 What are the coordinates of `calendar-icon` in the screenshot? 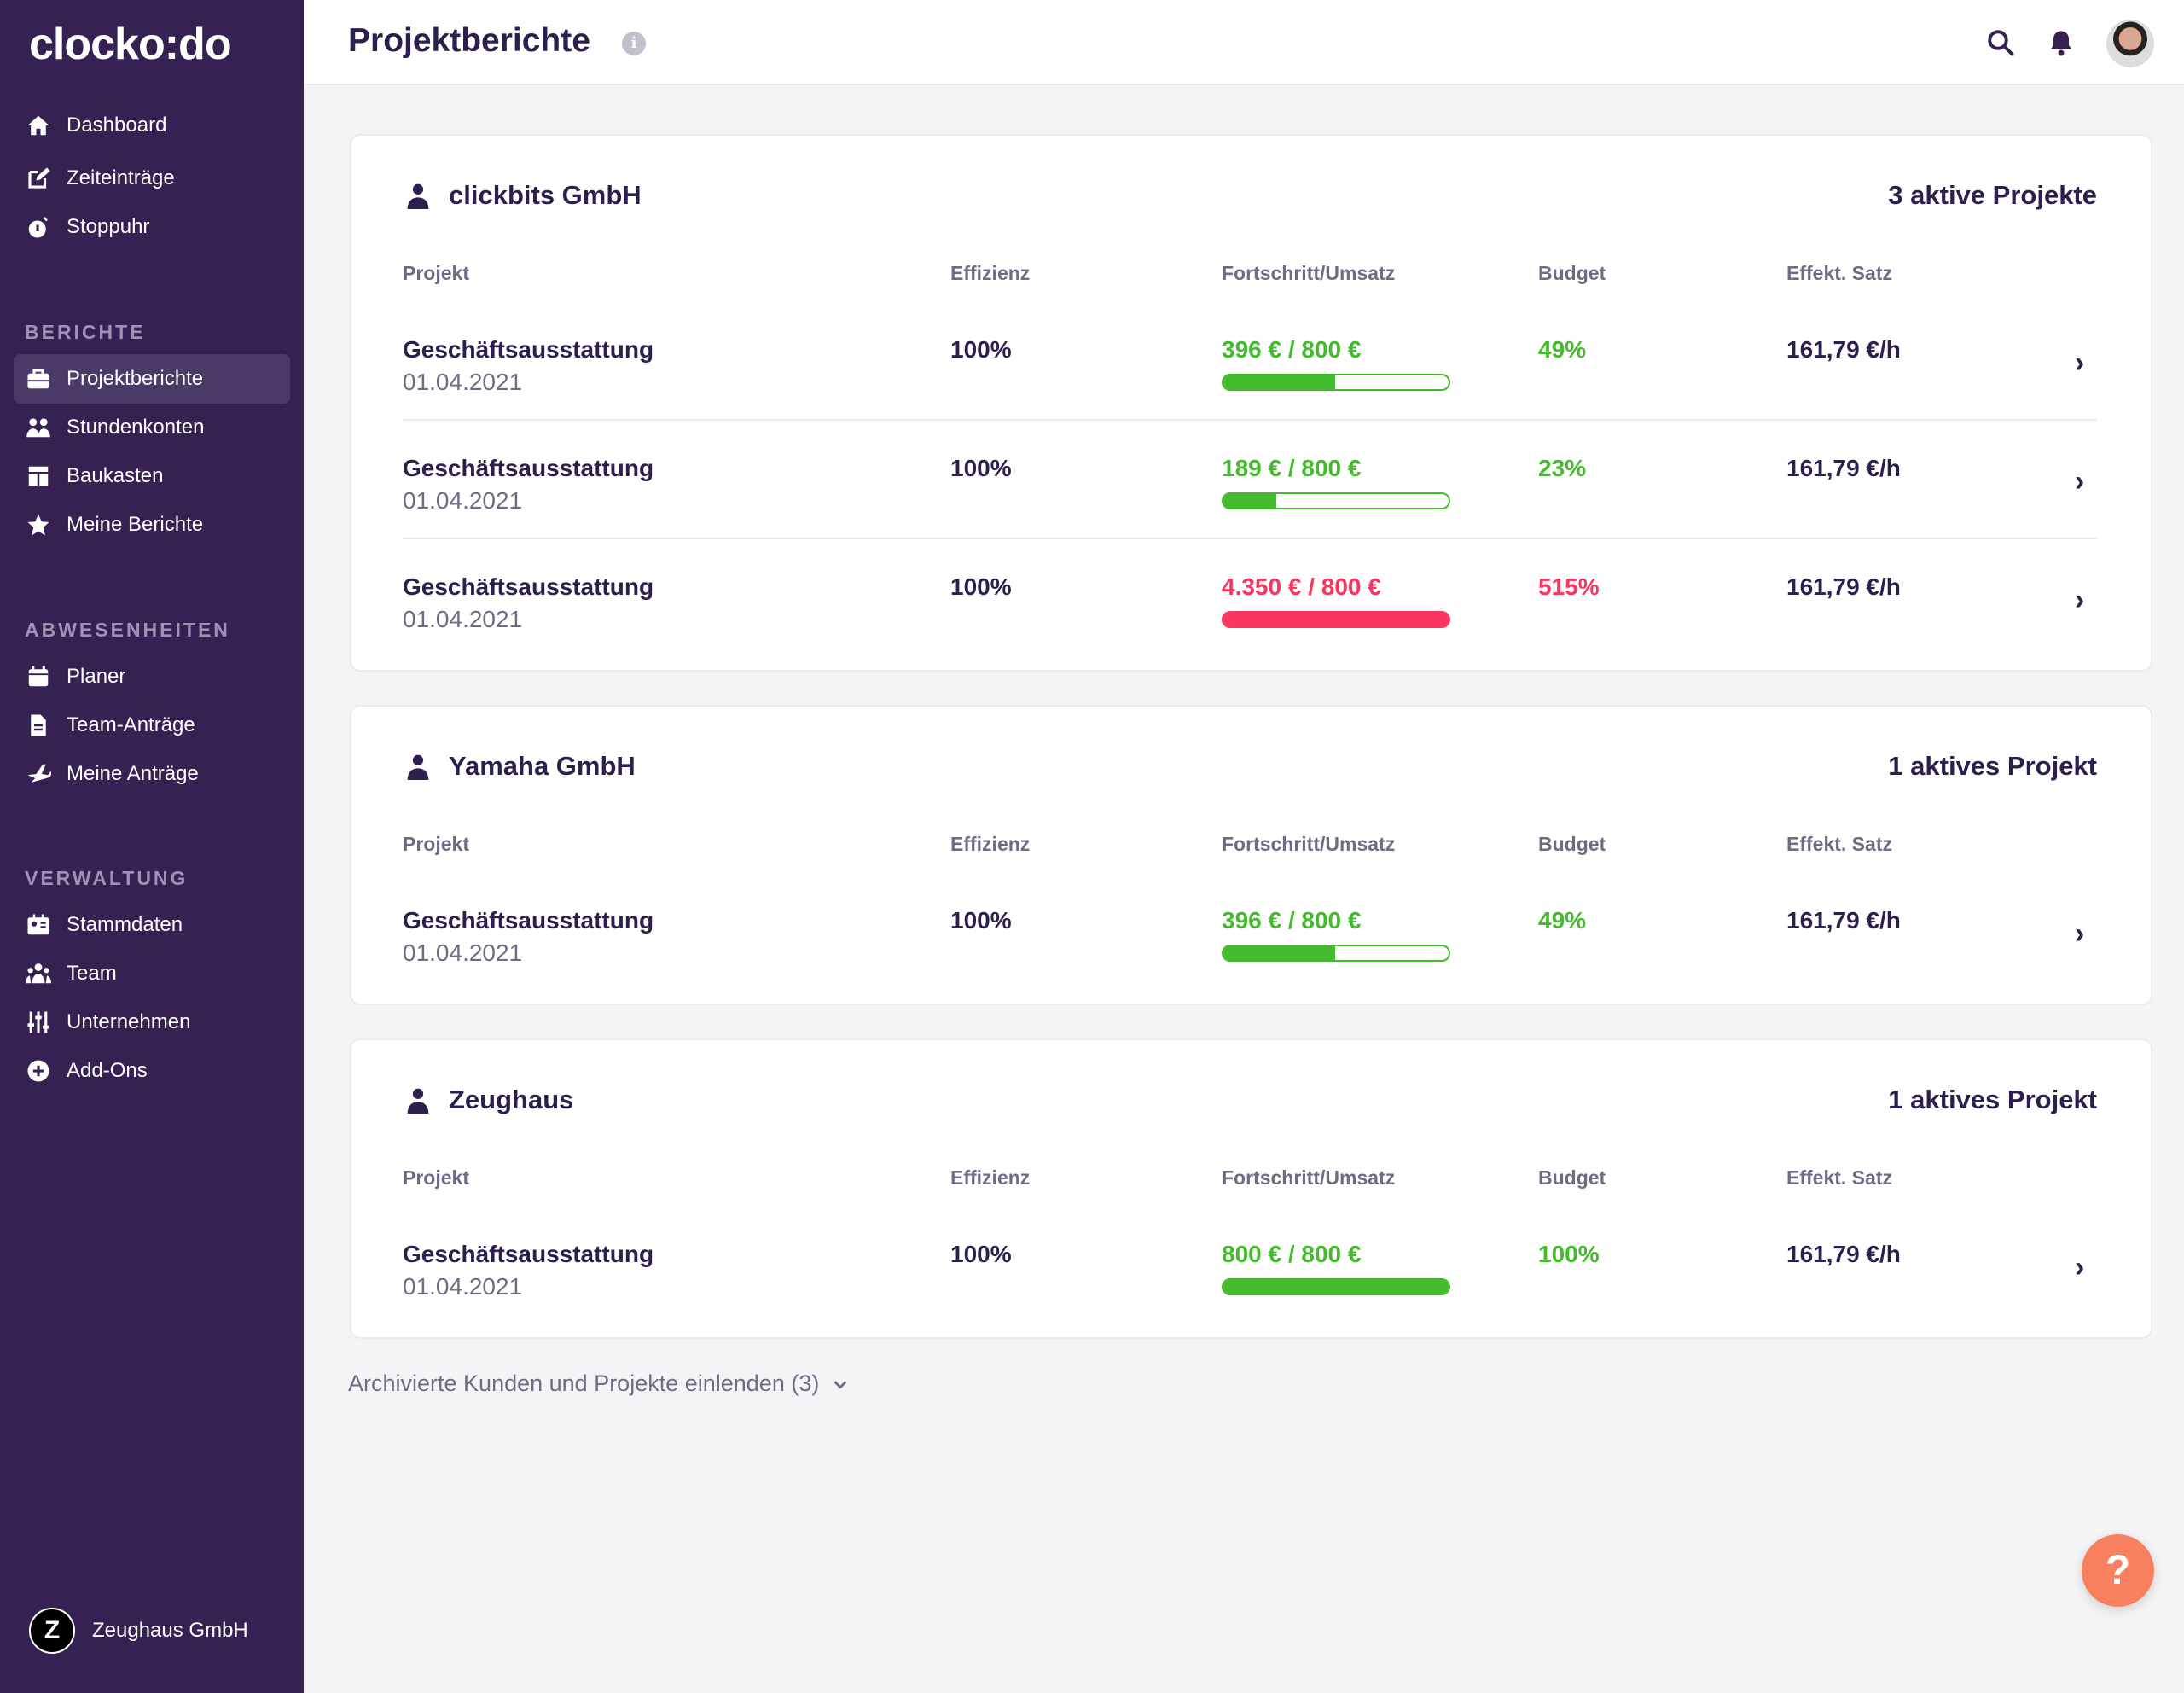 It's located at (39, 676).